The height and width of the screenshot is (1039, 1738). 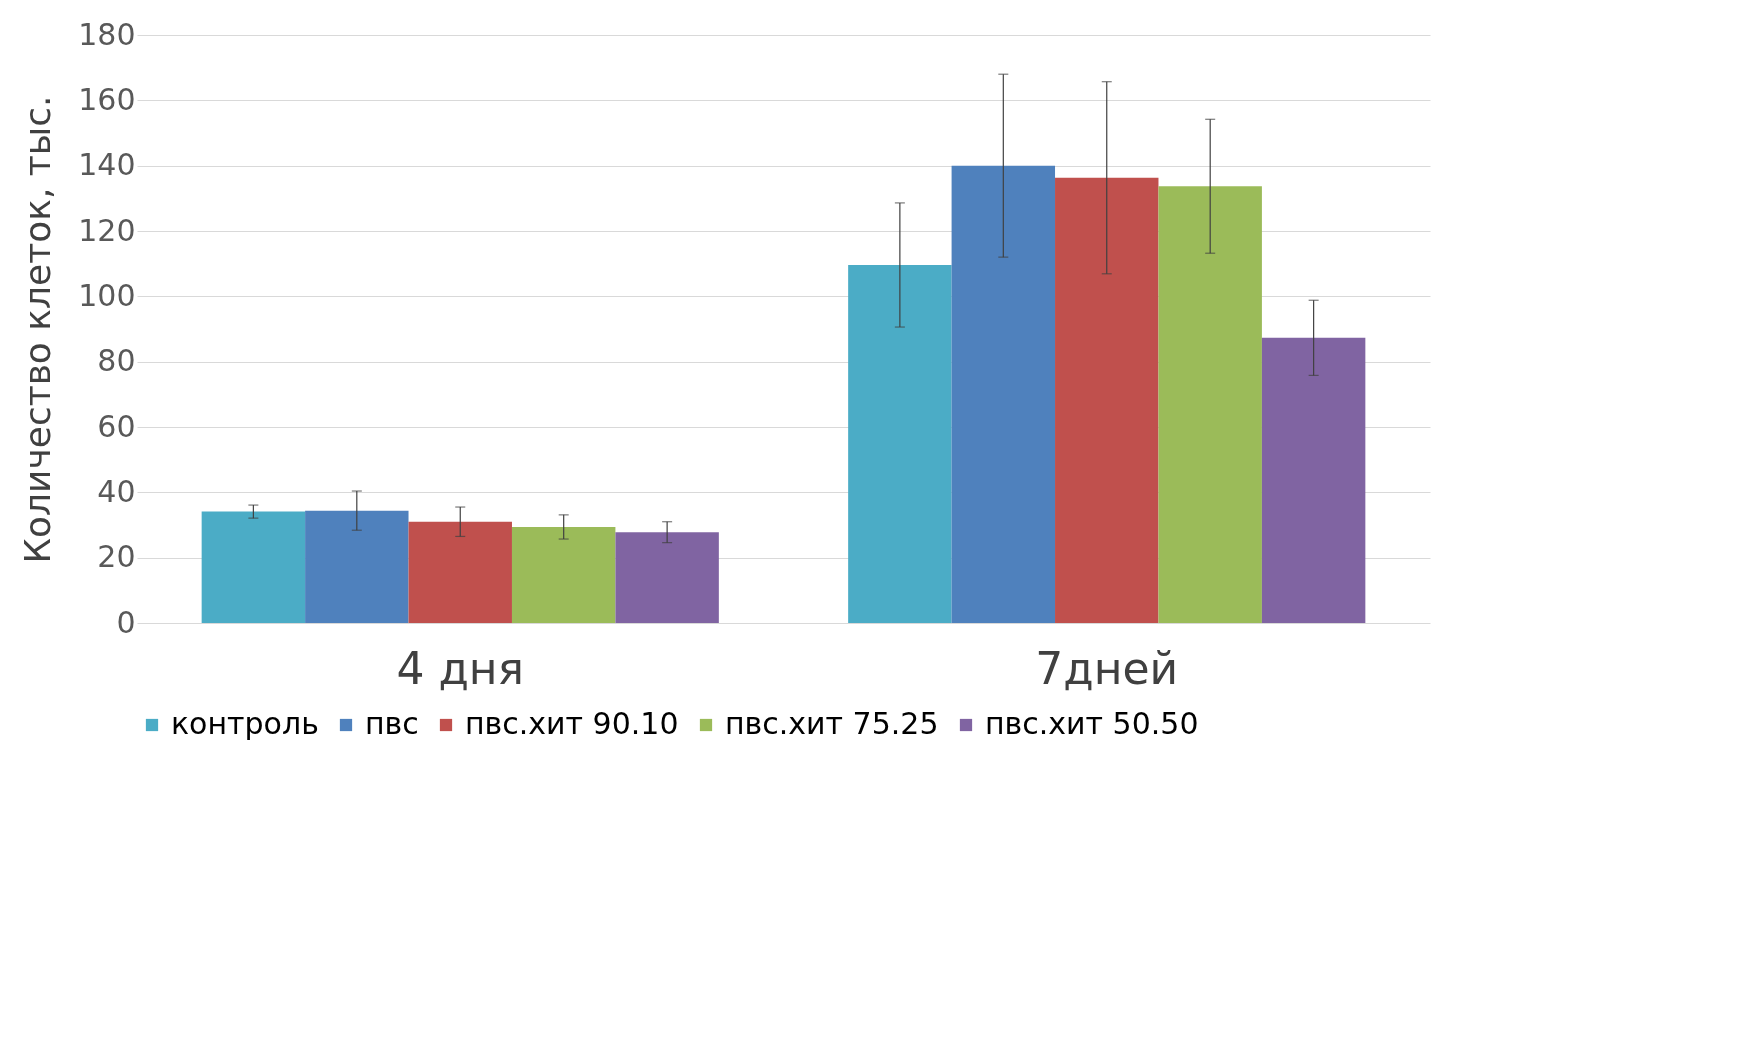 I want to click on legend-label: пвс.хит 90.10, so click(x=572, y=723).